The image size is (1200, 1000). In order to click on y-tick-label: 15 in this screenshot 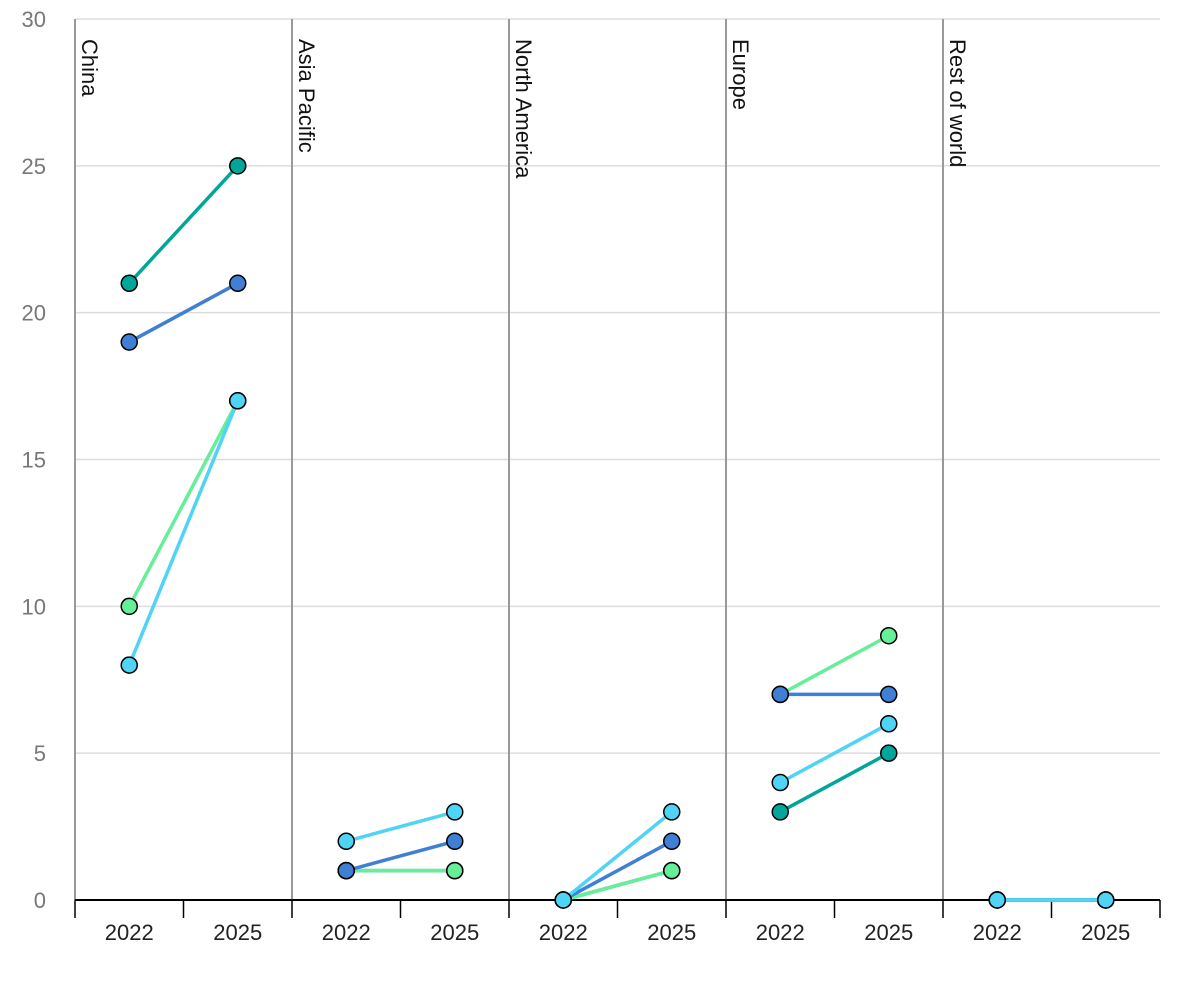, I will do `click(34, 460)`.